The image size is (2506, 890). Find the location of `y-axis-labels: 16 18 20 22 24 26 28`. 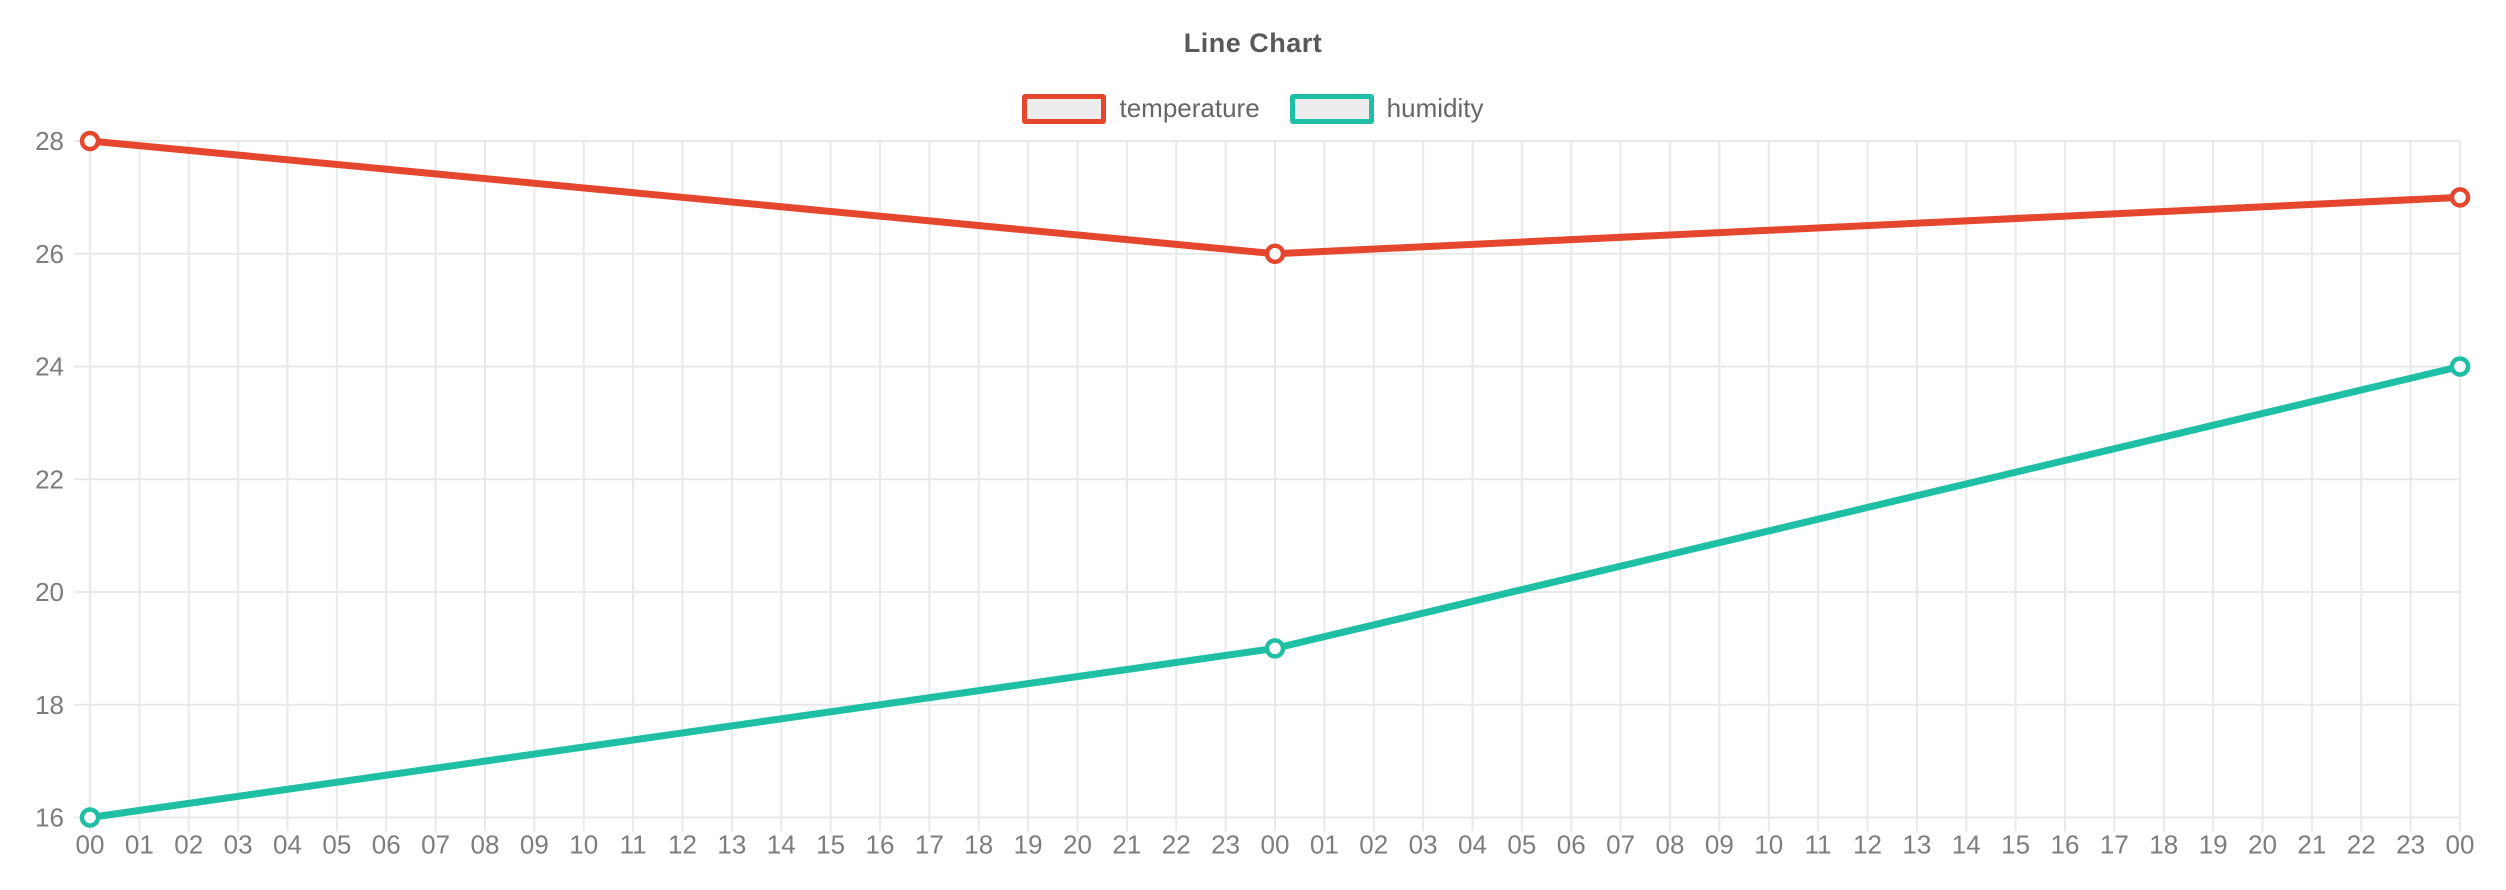

y-axis-labels: 16 18 20 22 24 26 28 is located at coordinates (49, 479).